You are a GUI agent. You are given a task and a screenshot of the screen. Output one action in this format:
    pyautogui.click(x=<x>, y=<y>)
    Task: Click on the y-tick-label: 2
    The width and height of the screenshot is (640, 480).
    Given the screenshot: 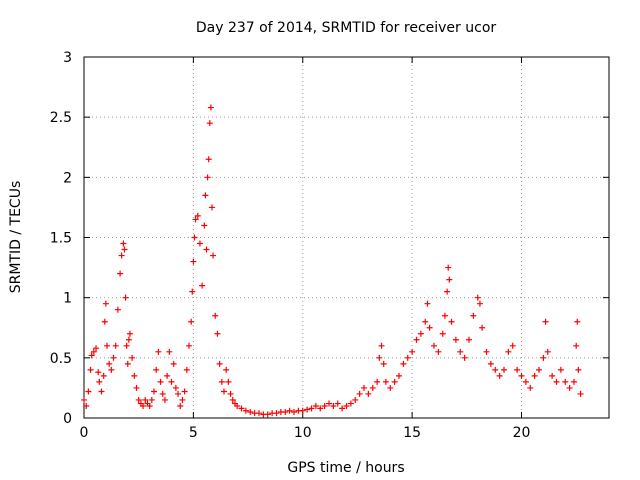 What is the action you would take?
    pyautogui.click(x=67, y=178)
    